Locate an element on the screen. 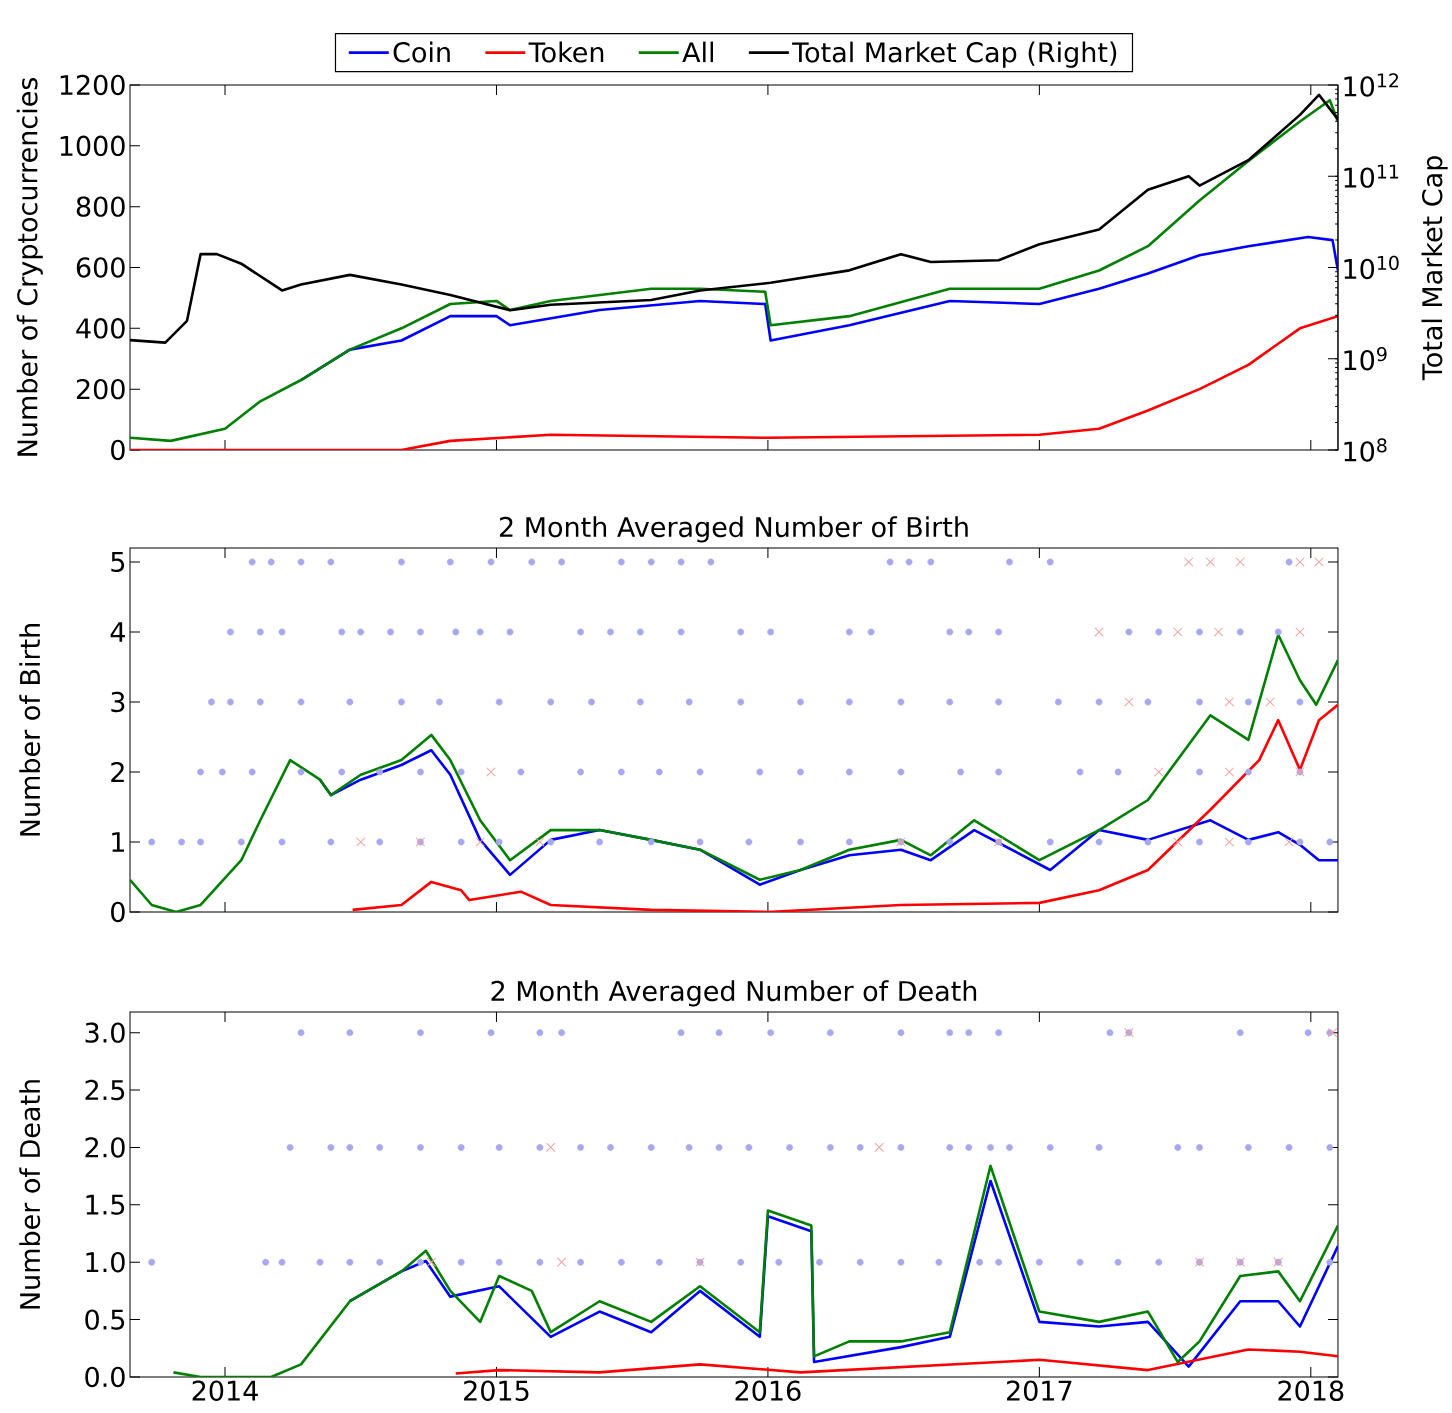 This screenshot has height=1413, width=1452. x-tick-label: 2018 is located at coordinates (1311, 1390).